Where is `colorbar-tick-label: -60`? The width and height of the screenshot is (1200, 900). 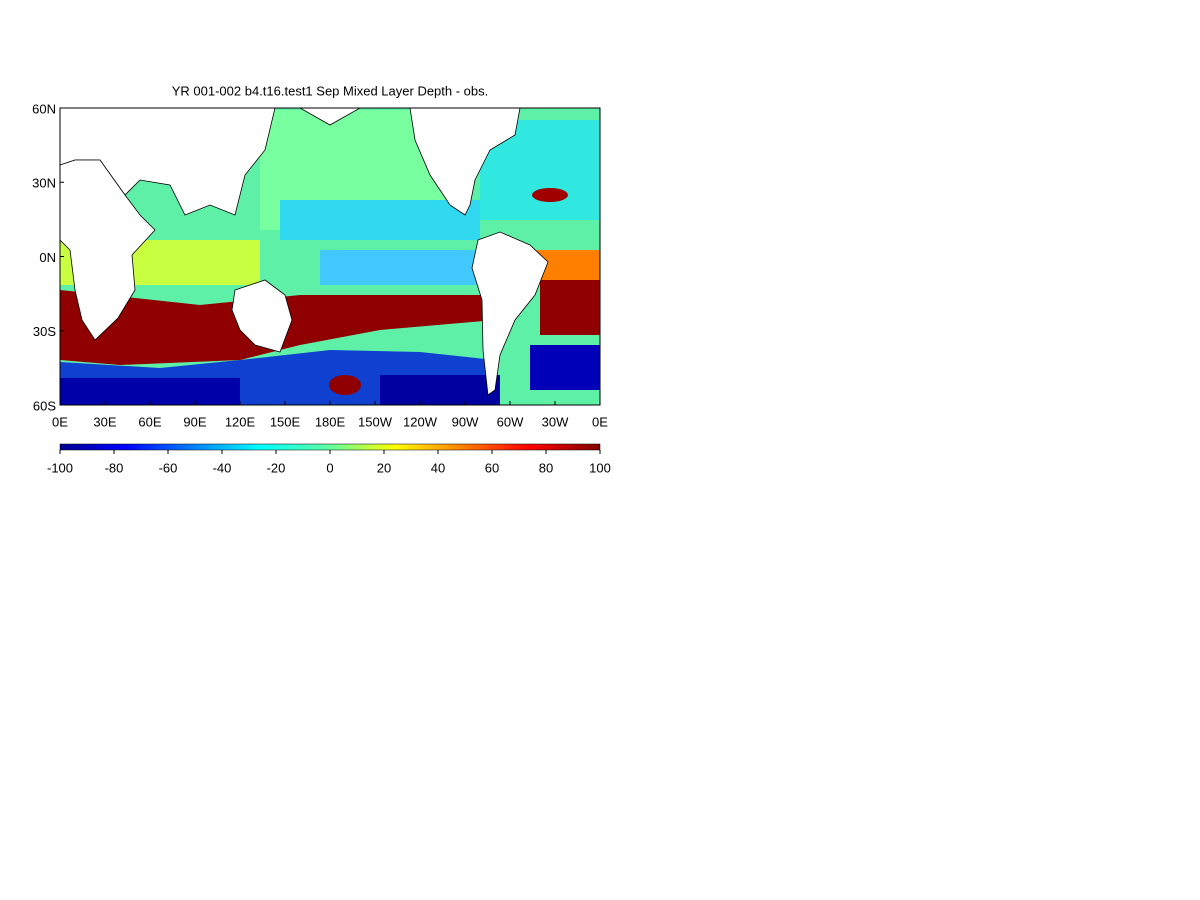 colorbar-tick-label: -60 is located at coordinates (168, 467).